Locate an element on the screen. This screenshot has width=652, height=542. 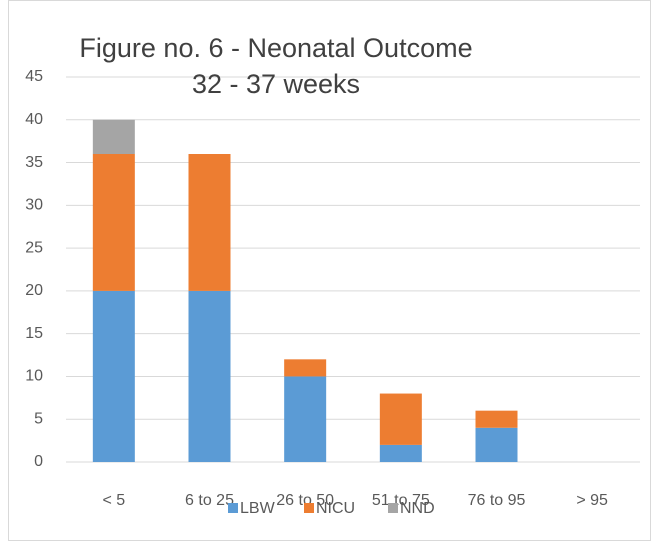
x-tick-label: 51 to 75 is located at coordinates (401, 500).